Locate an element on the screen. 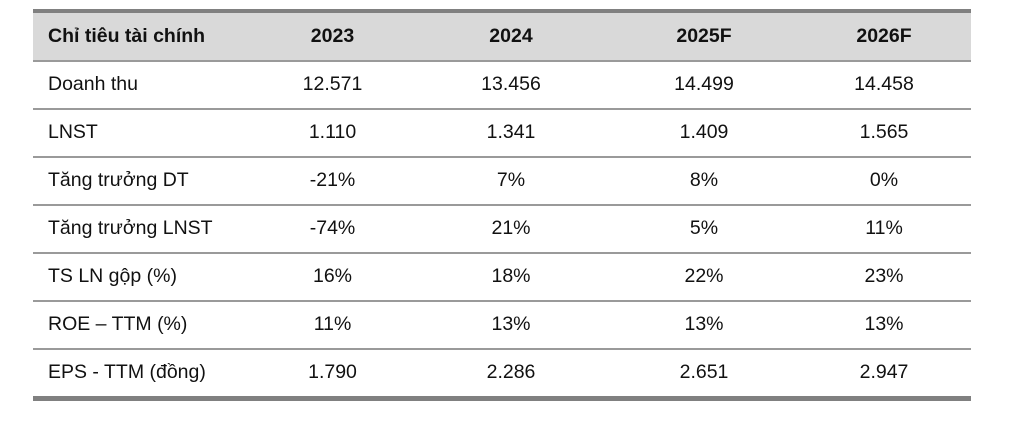 Image resolution: width=1022 pixels, height=433 pixels. cell-2026f: 1.565 is located at coordinates (884, 132).